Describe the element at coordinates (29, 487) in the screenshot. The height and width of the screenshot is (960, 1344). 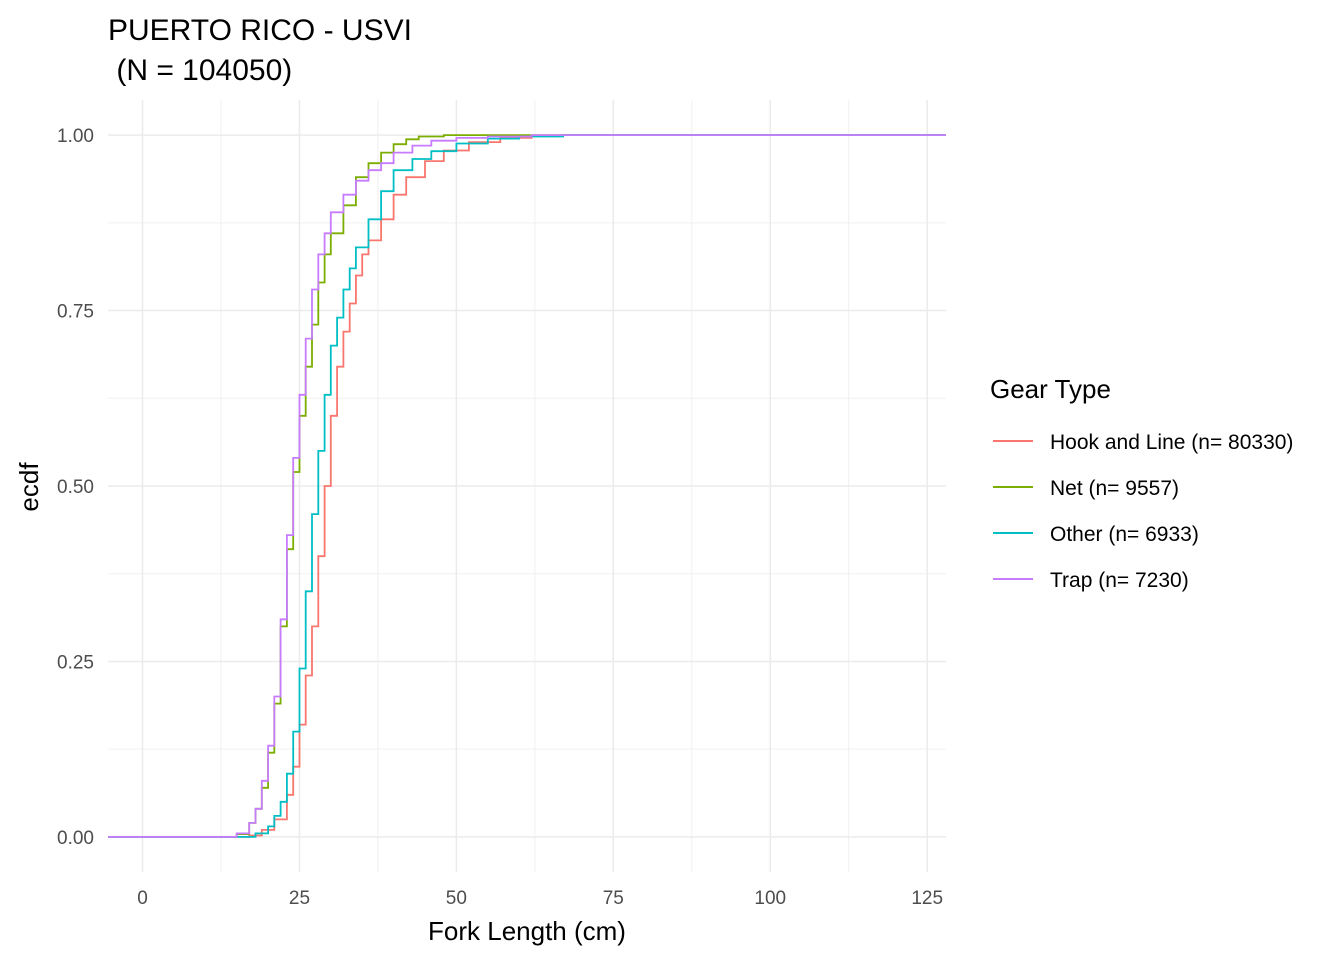
I see `y-axis-title: ecdf` at that location.